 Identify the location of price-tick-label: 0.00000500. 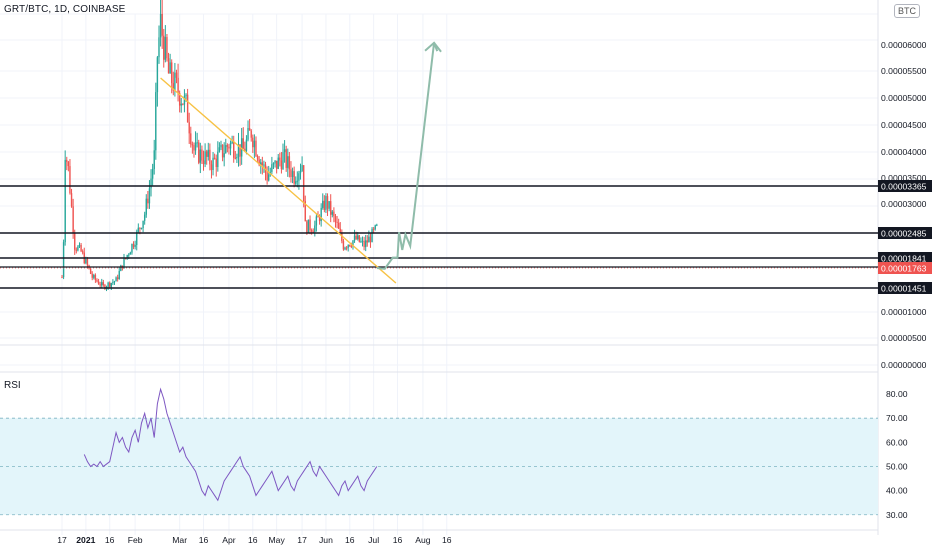
(904, 338).